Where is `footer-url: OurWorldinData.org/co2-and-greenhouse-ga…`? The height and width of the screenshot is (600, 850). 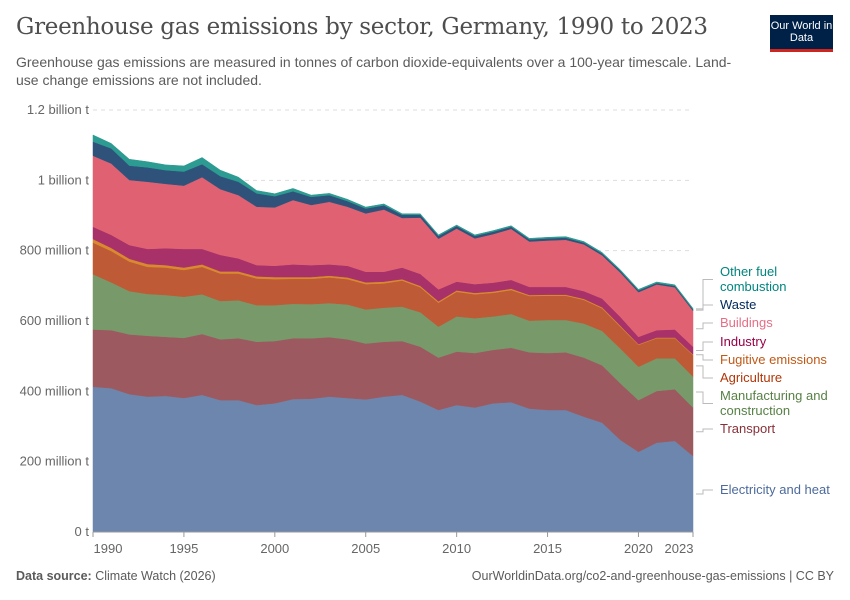
footer-url: OurWorldinData.org/co2-and-greenhouse-ga… is located at coordinates (652, 576).